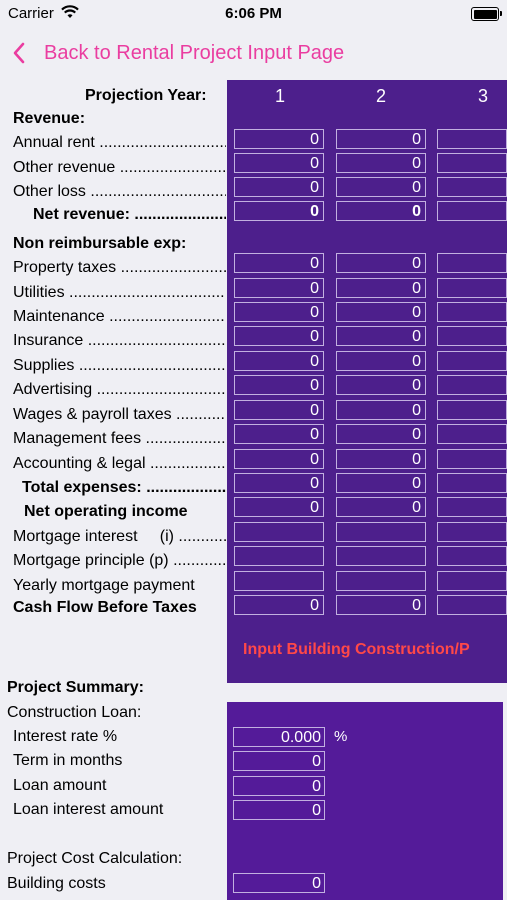 The image size is (507, 900). Describe the element at coordinates (472, 163) in the screenshot. I see `other-revenue-y3-input` at that location.